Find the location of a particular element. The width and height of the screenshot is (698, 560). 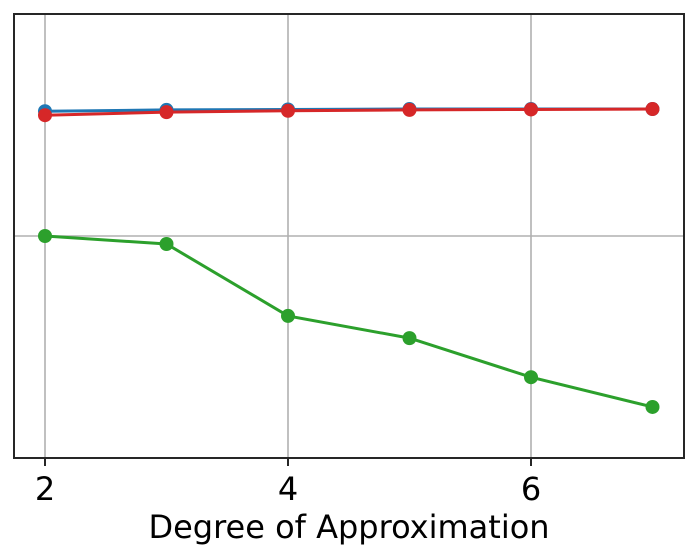

x-tick-label: 6 is located at coordinates (531, 489).